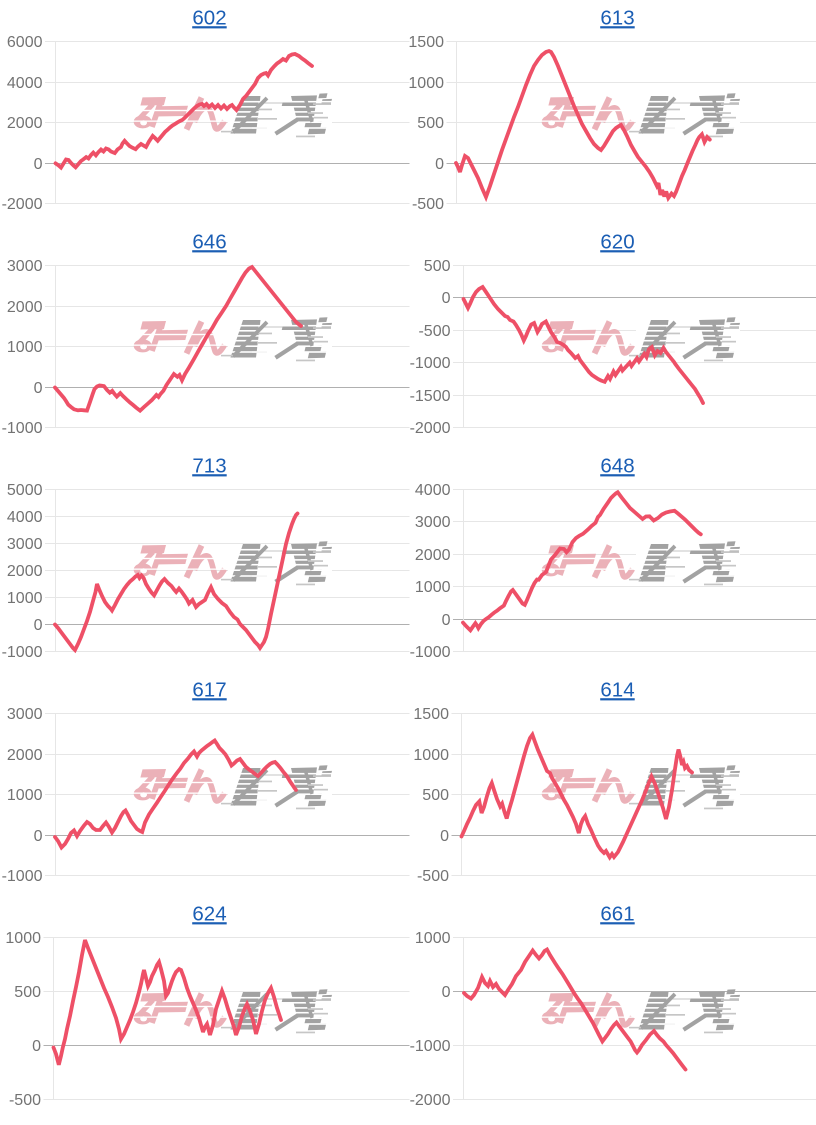 This screenshot has height=1125, width=816. I want to click on svg-text: 620, so click(617, 242).